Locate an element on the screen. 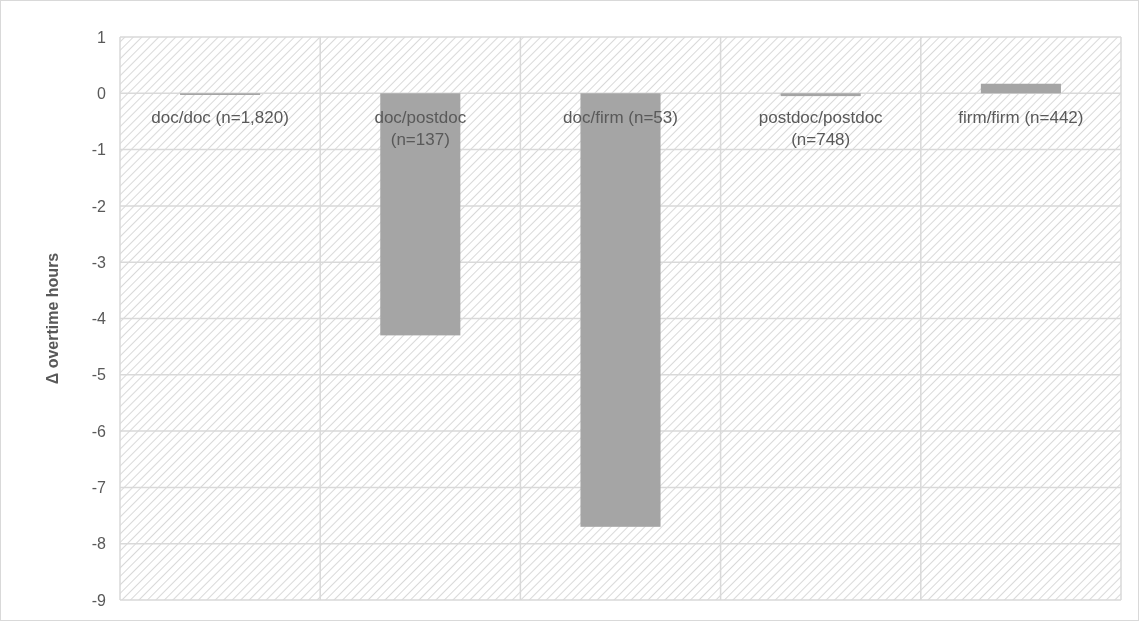  y-tick-label: -4 is located at coordinates (99, 319).